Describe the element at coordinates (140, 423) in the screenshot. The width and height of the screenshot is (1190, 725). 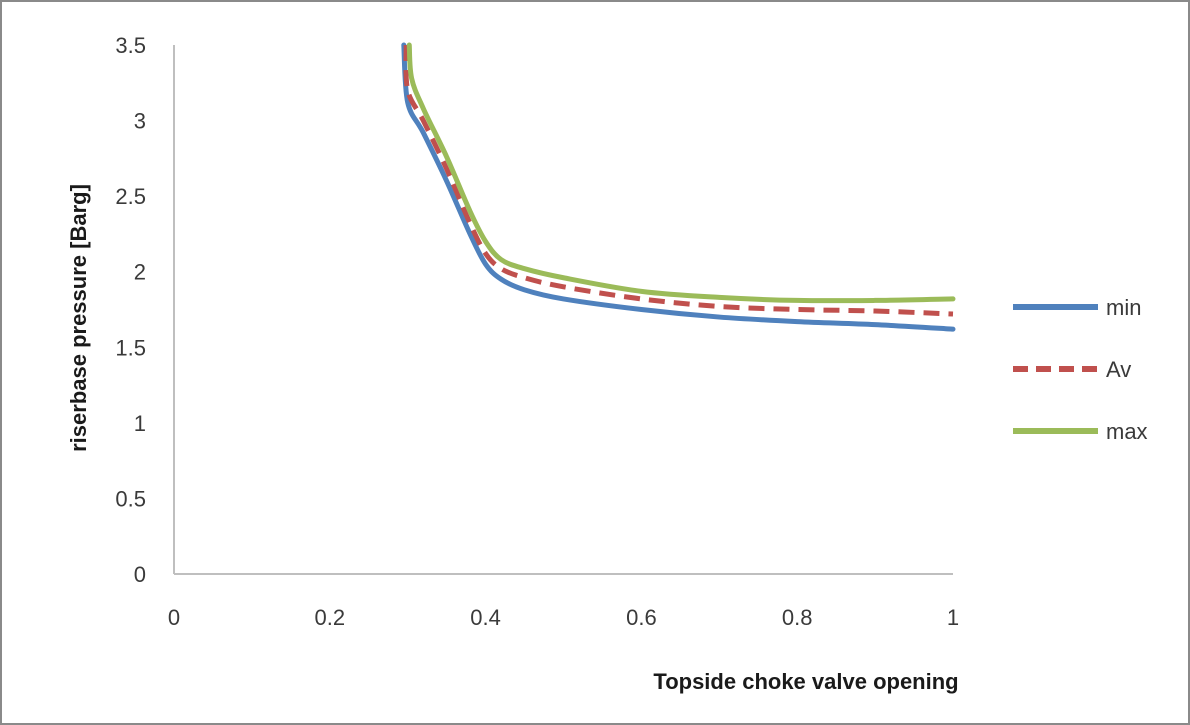
I see `y-tick-label: 1` at that location.